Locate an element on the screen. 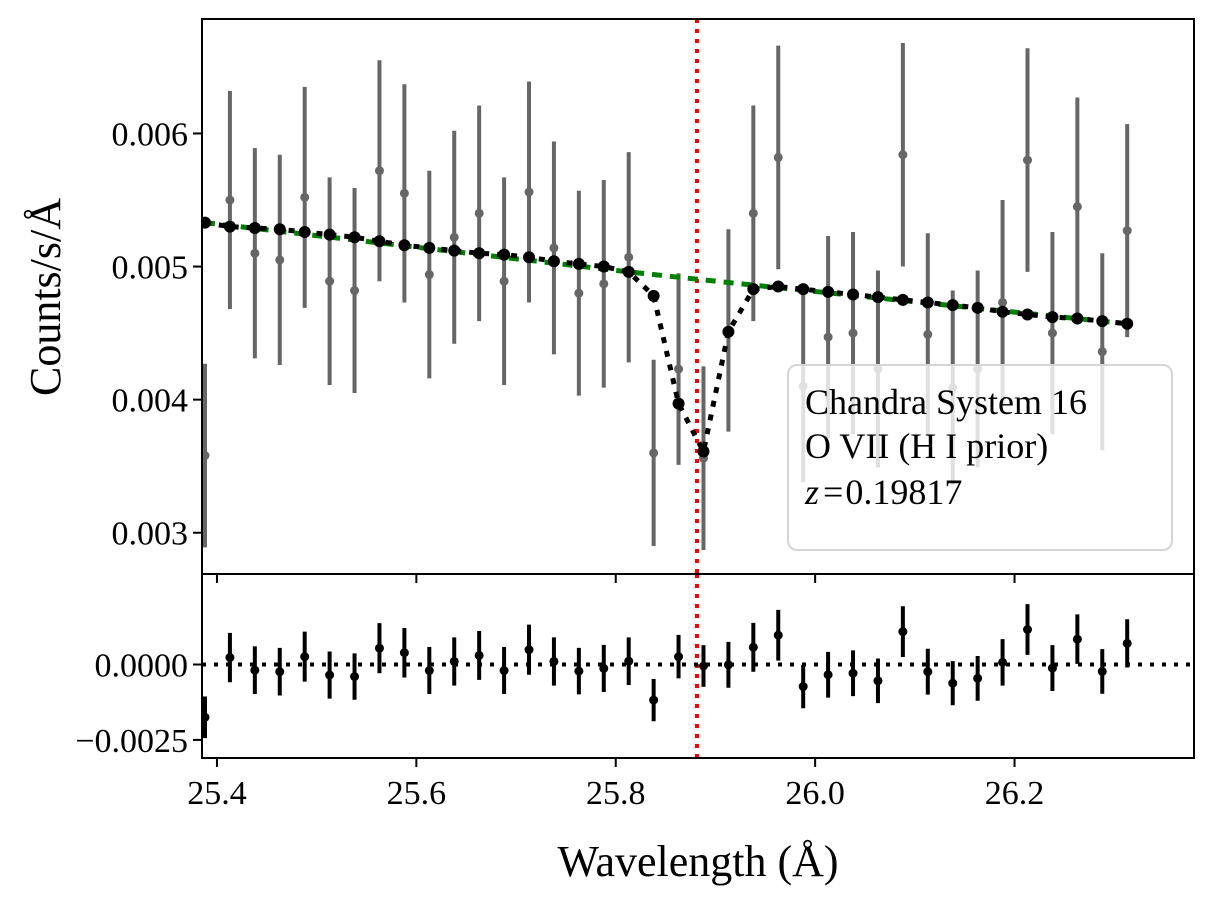  x-tick-label: 26.2 is located at coordinates (1015, 793).